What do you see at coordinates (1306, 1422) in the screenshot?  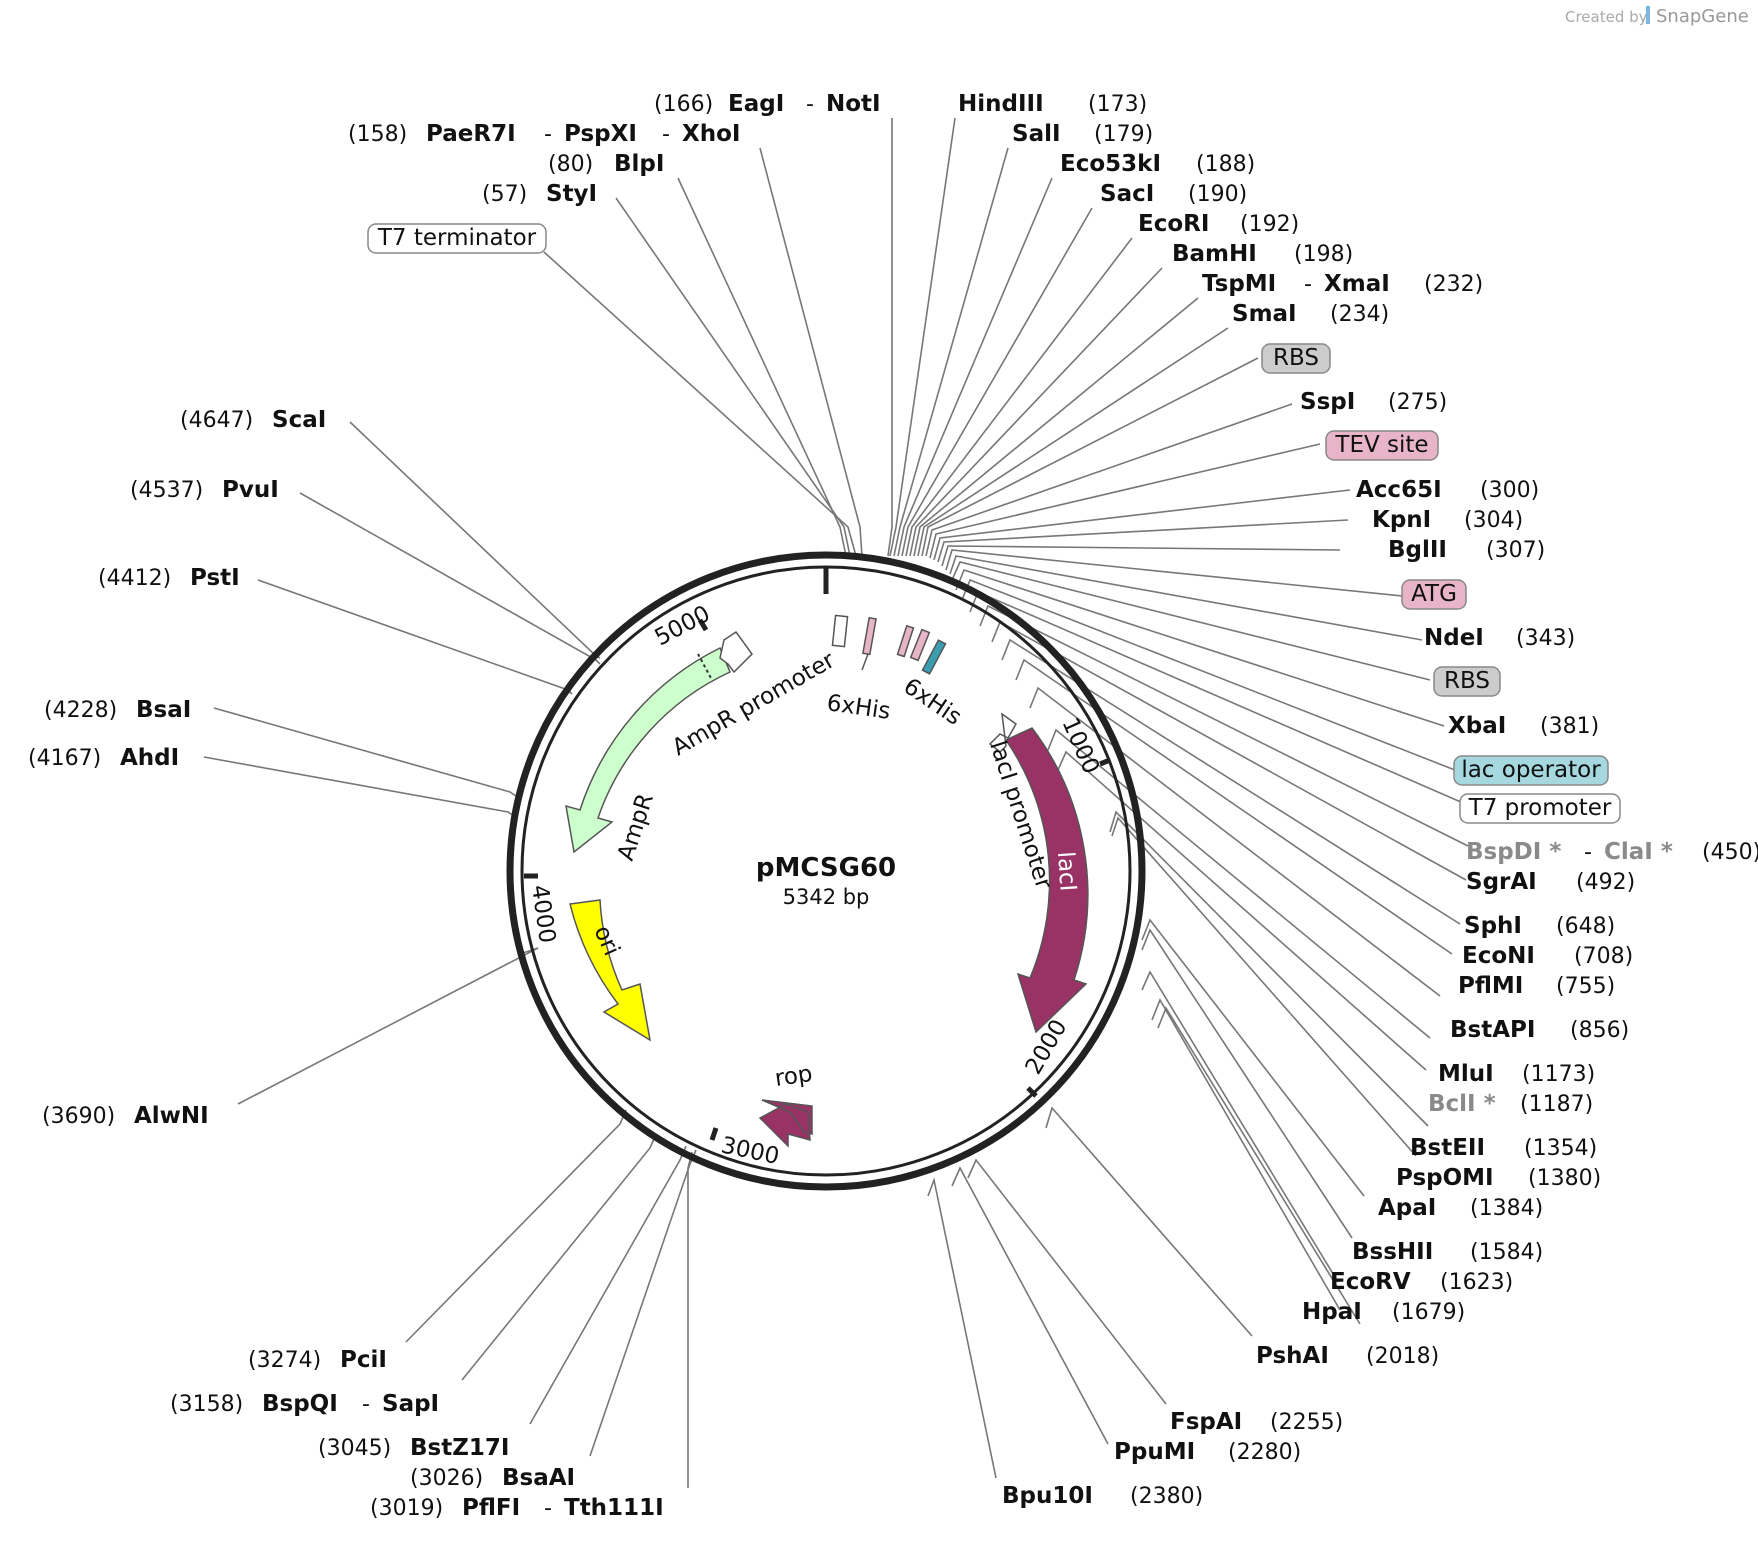 I see `site-fspa-pos: (2255)` at bounding box center [1306, 1422].